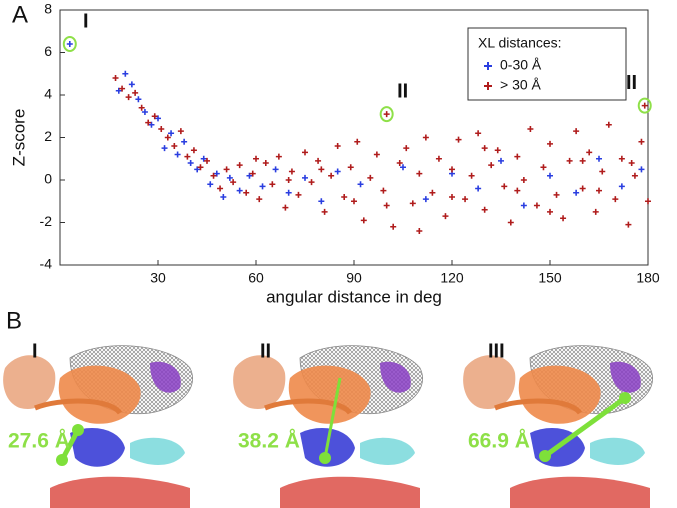  Describe the element at coordinates (97, 427) in the screenshot. I see `structure-image` at that location.